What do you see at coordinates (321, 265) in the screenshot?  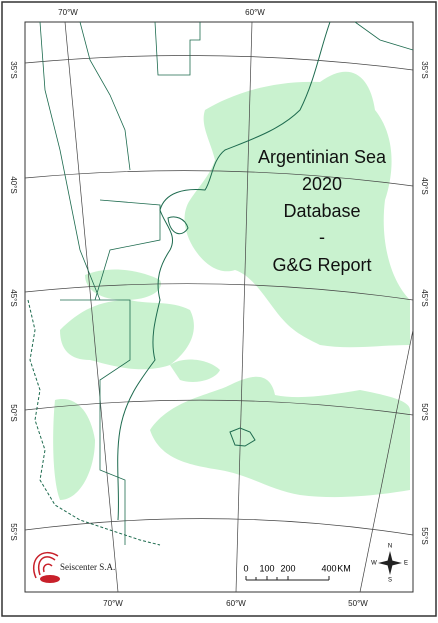 I see `title-line: G&G Report` at bounding box center [321, 265].